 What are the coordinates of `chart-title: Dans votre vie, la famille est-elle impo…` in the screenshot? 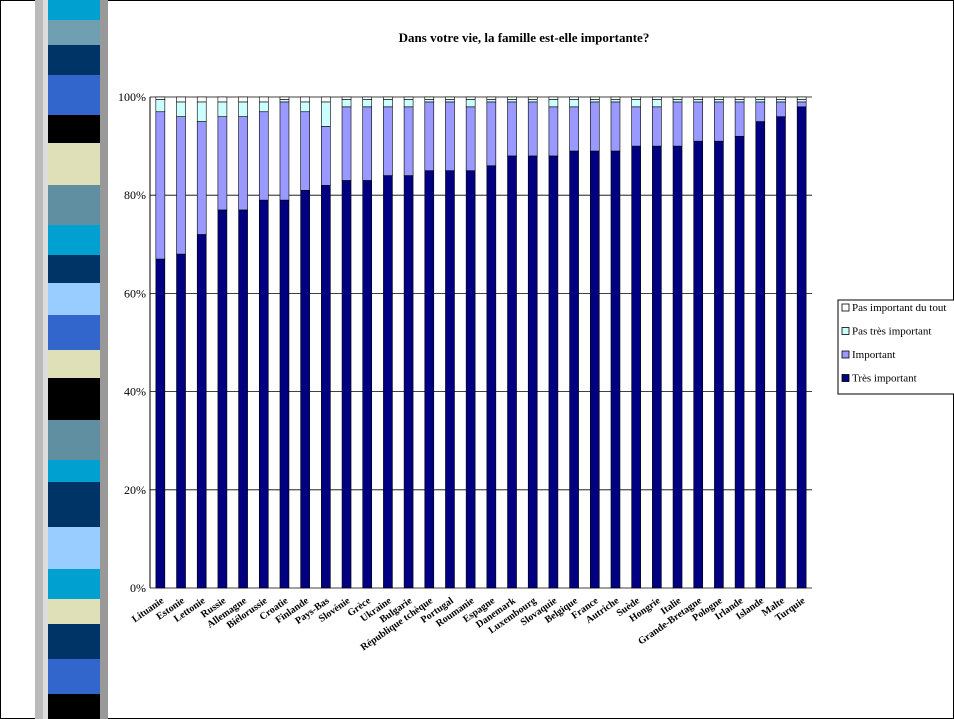 It's located at (524, 37).